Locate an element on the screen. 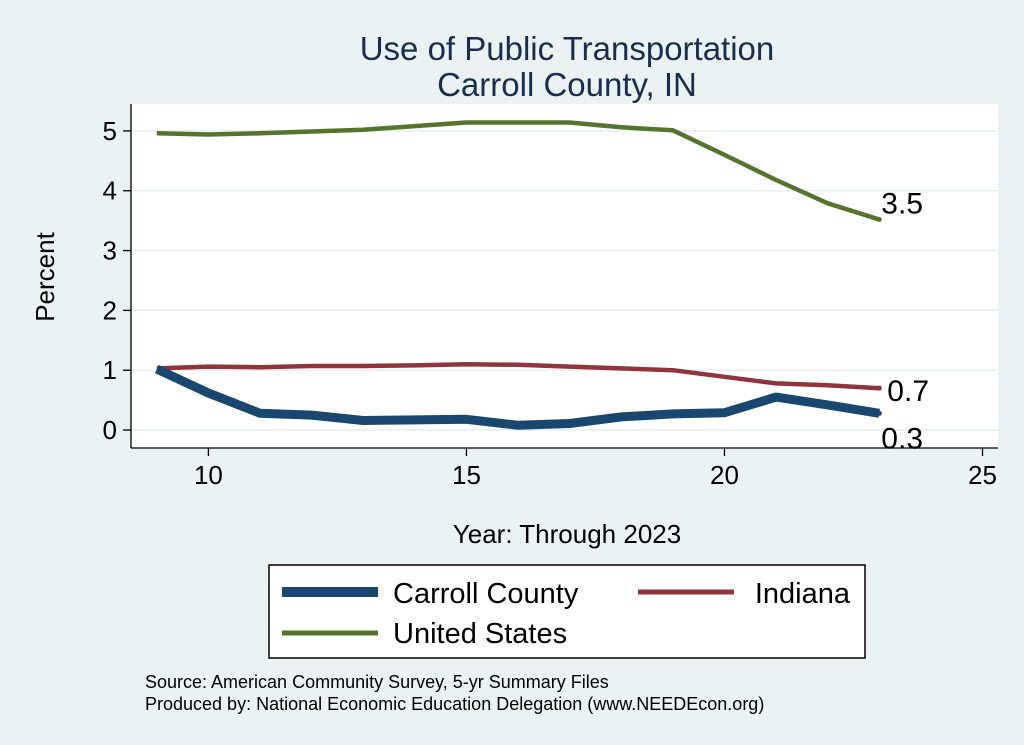 This screenshot has height=745, width=1024. end-label-indiana: 0.7 is located at coordinates (908, 391).